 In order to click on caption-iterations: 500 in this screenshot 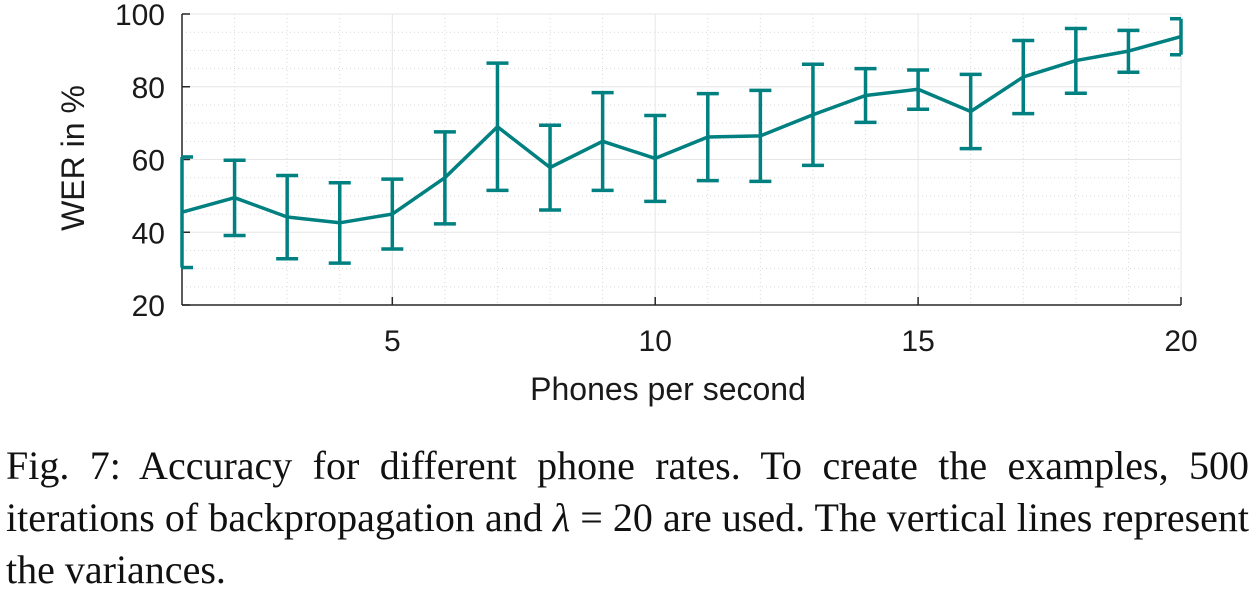, I will do `click(1219, 465)`.